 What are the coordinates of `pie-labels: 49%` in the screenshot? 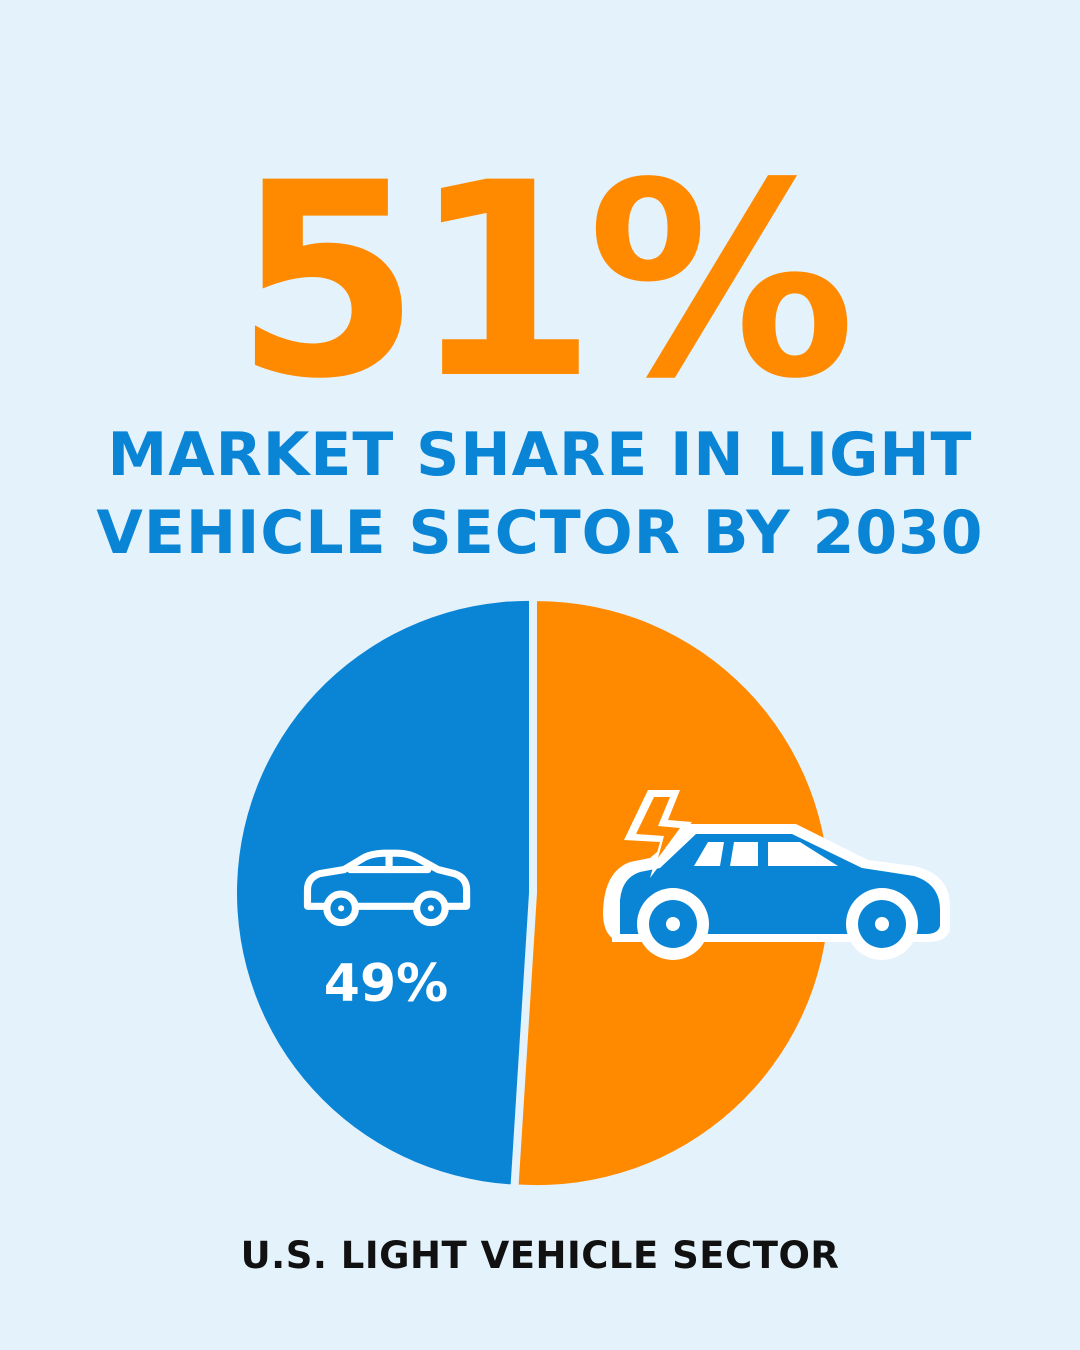 It's located at (386, 984).